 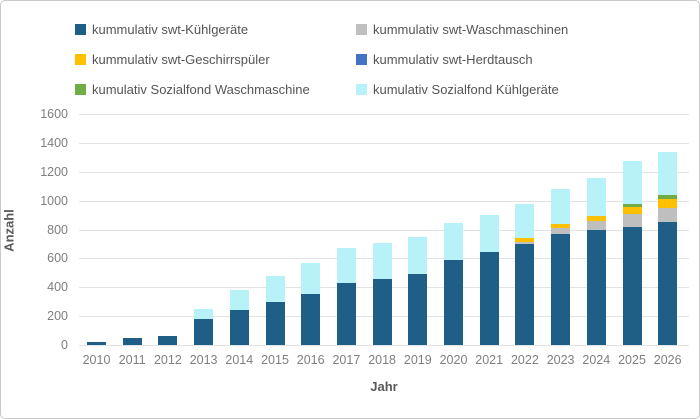 What do you see at coordinates (471, 29) in the screenshot?
I see `legend-label: kummulativ swt-Waschmaschinen` at bounding box center [471, 29].